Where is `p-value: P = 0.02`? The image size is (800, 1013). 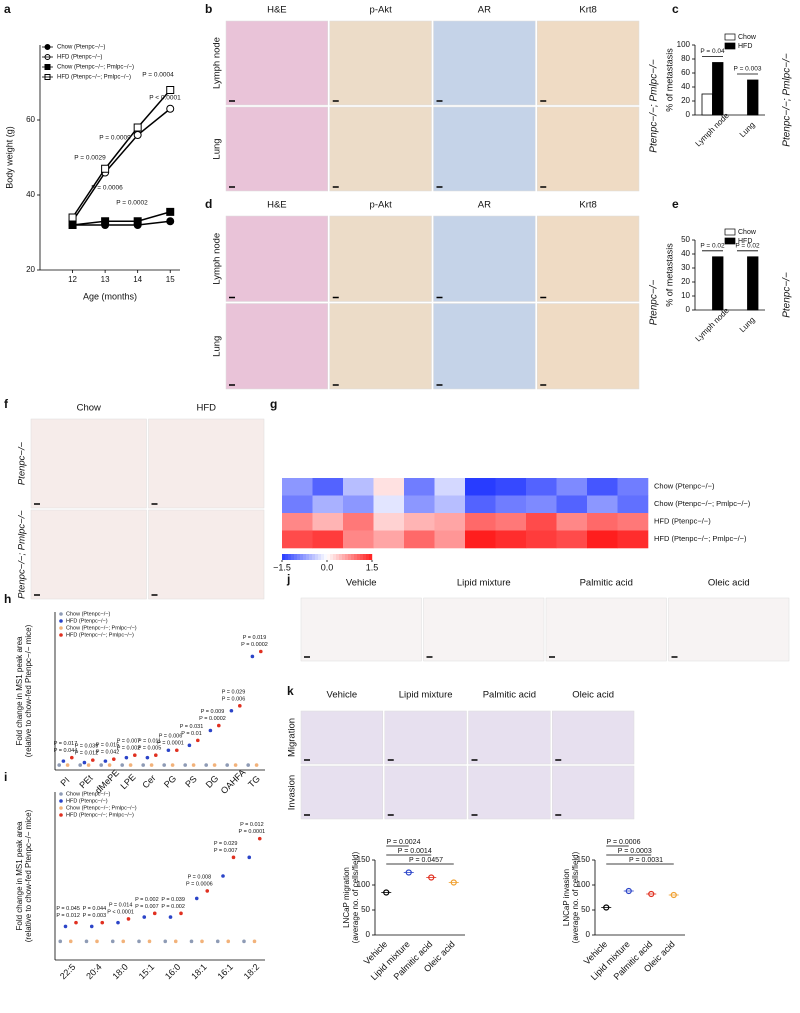 p-value: P = 0.02 is located at coordinates (747, 246).